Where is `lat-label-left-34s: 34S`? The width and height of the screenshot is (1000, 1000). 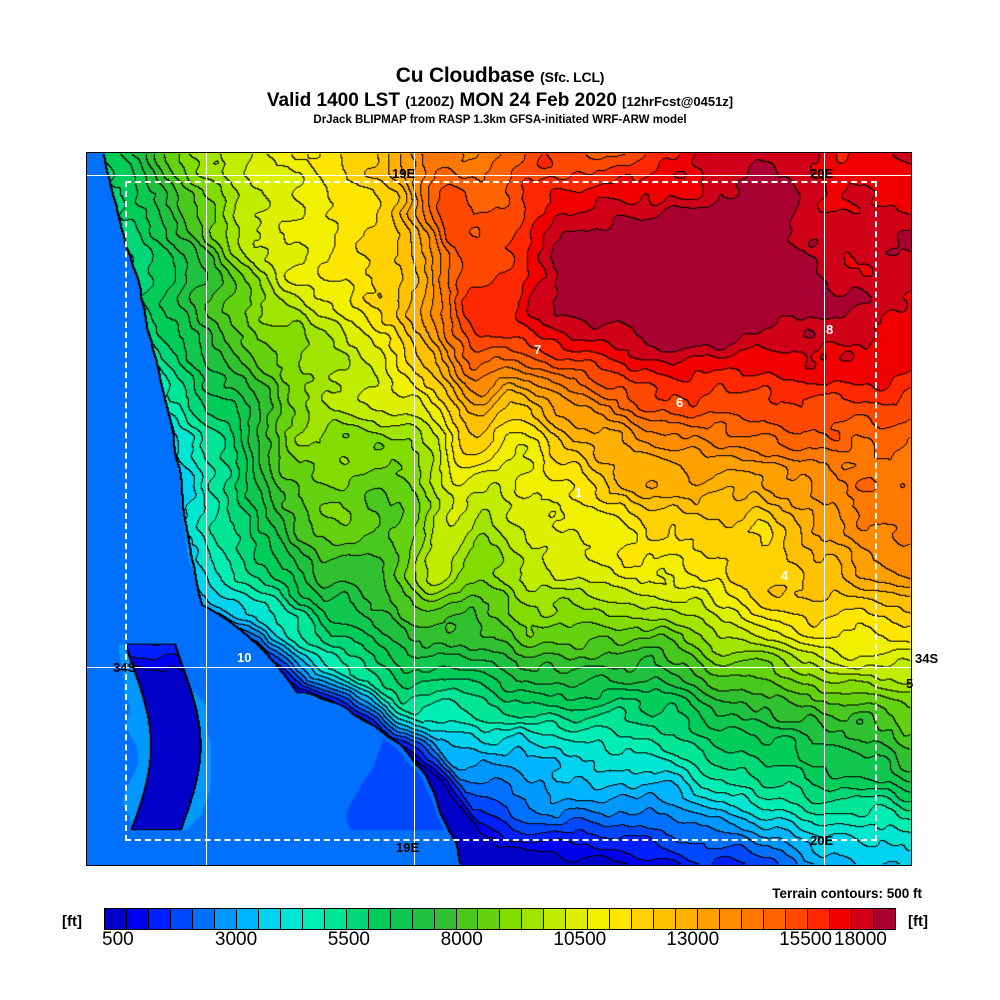
lat-label-left-34s: 34S is located at coordinates (125, 667).